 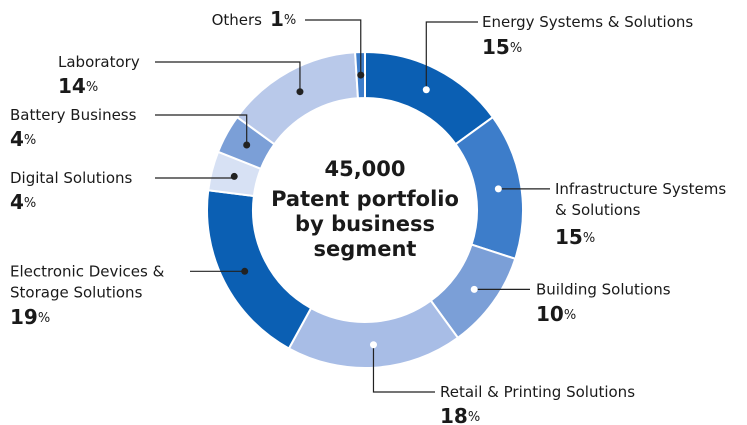 What do you see at coordinates (640, 198) in the screenshot?
I see `segment-label: Infrastructure Systems & Solutions` at bounding box center [640, 198].